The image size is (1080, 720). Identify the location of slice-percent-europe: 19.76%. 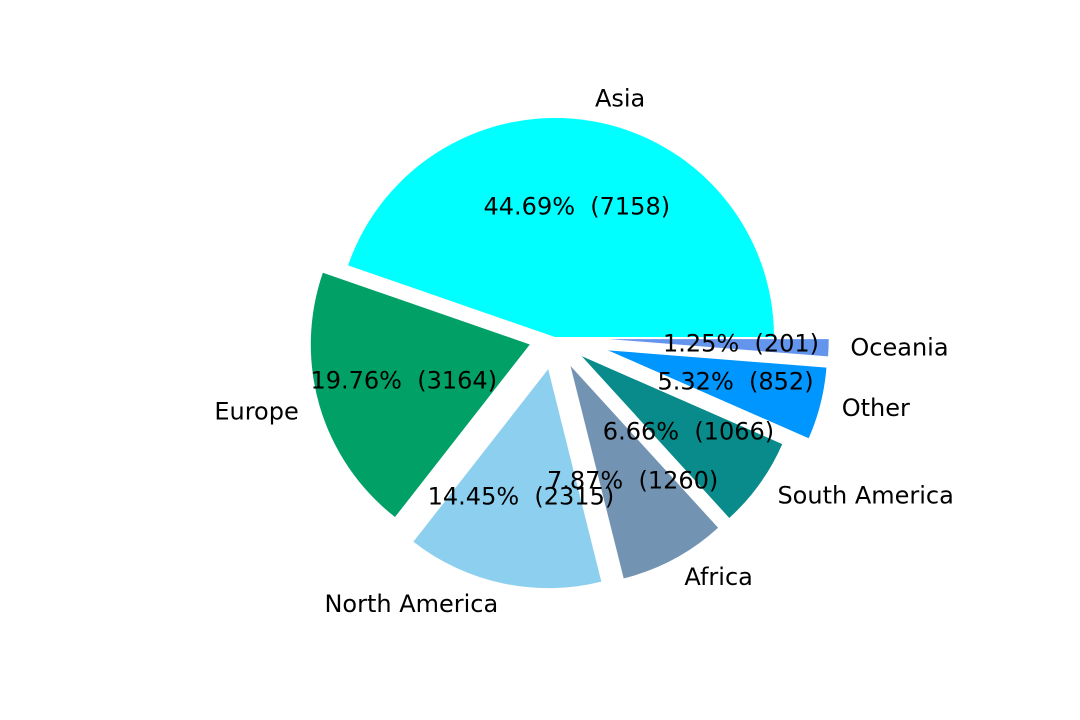
(356, 381).